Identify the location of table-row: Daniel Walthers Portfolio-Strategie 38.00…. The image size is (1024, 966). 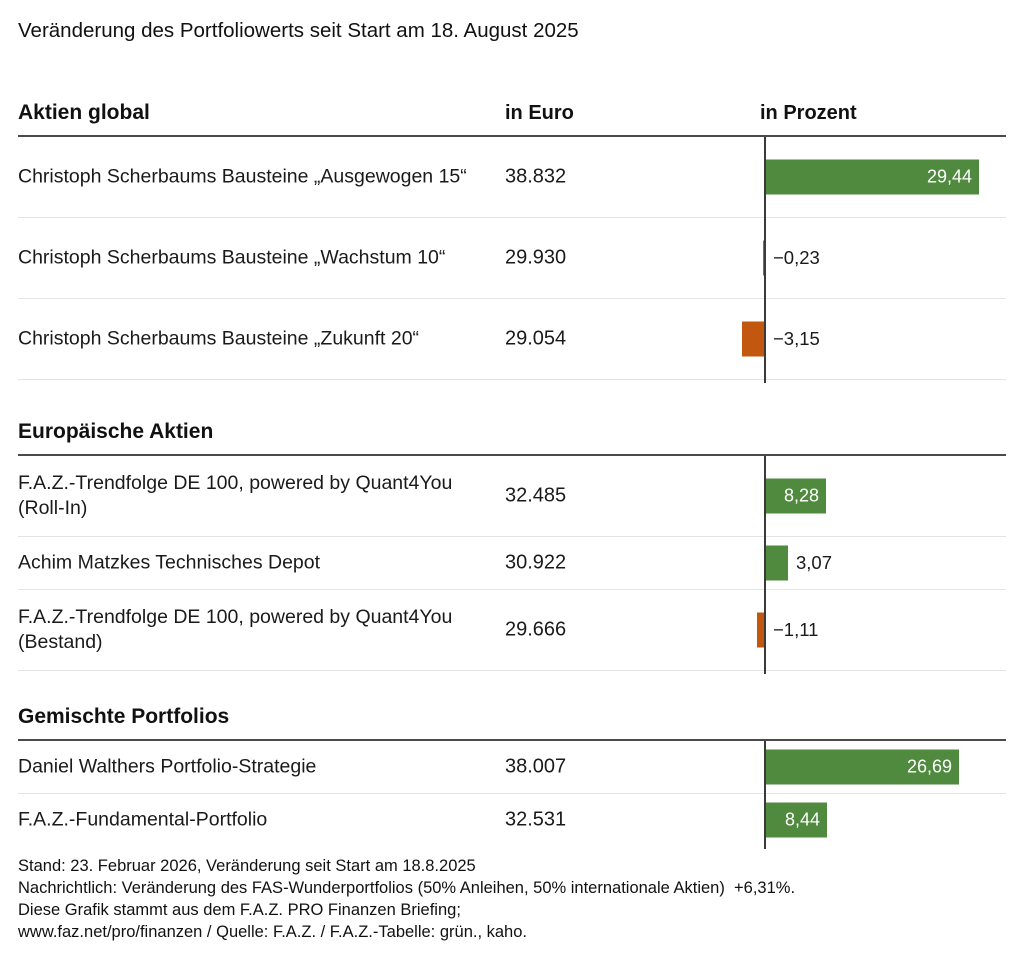
(512, 767).